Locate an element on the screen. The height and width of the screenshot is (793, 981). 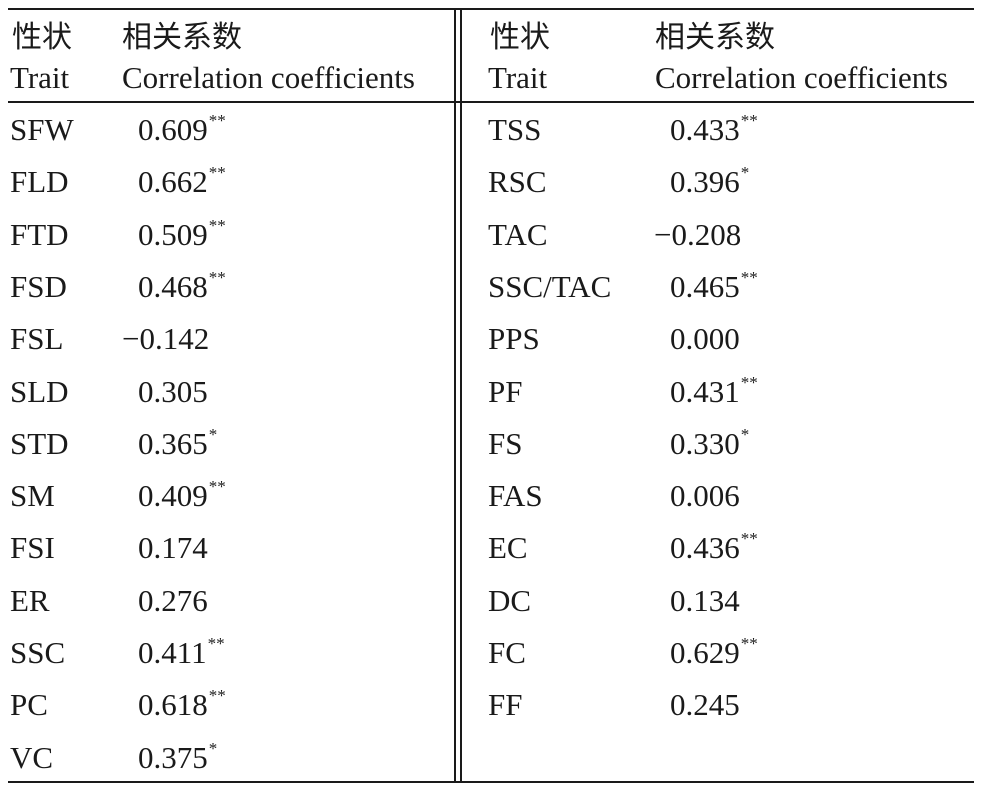
correlation-value-cell: 0.609** is located at coordinates (182, 132).